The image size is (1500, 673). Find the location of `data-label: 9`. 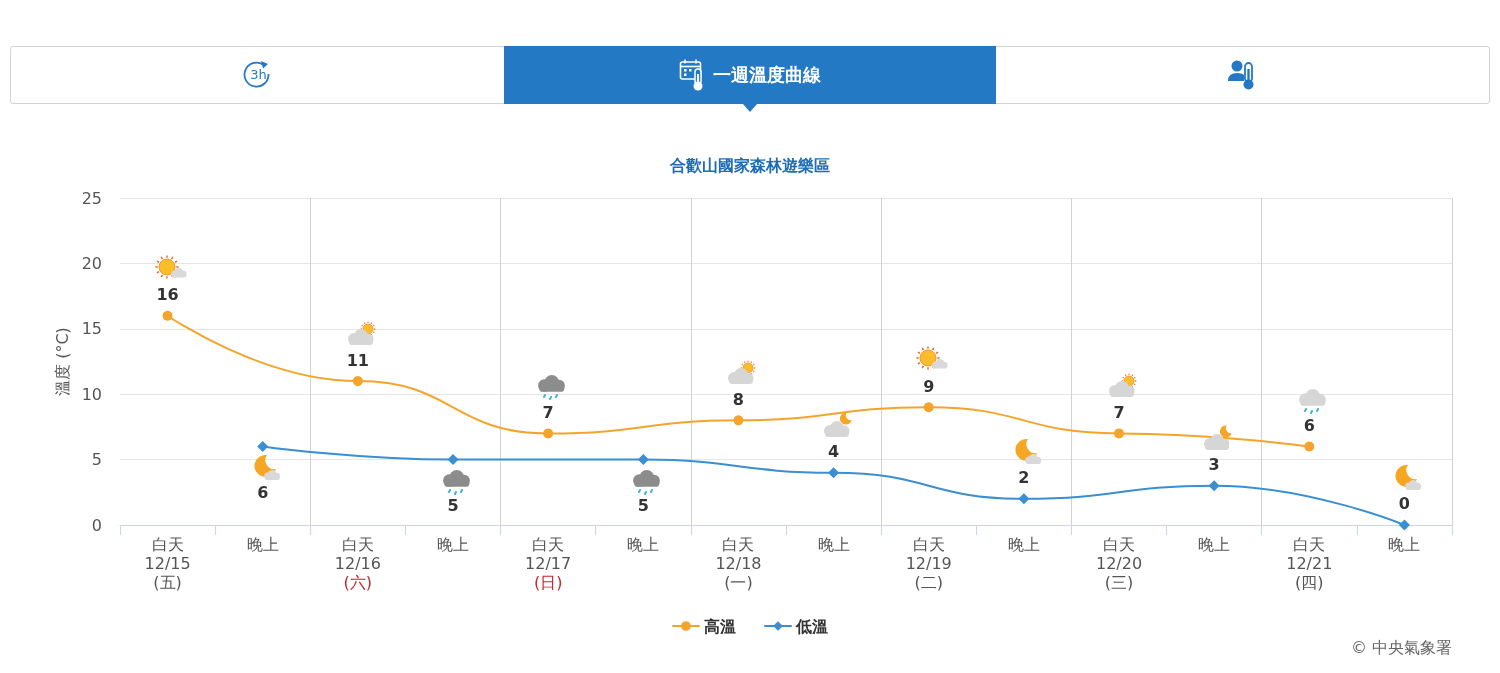

data-label: 9 is located at coordinates (929, 386).